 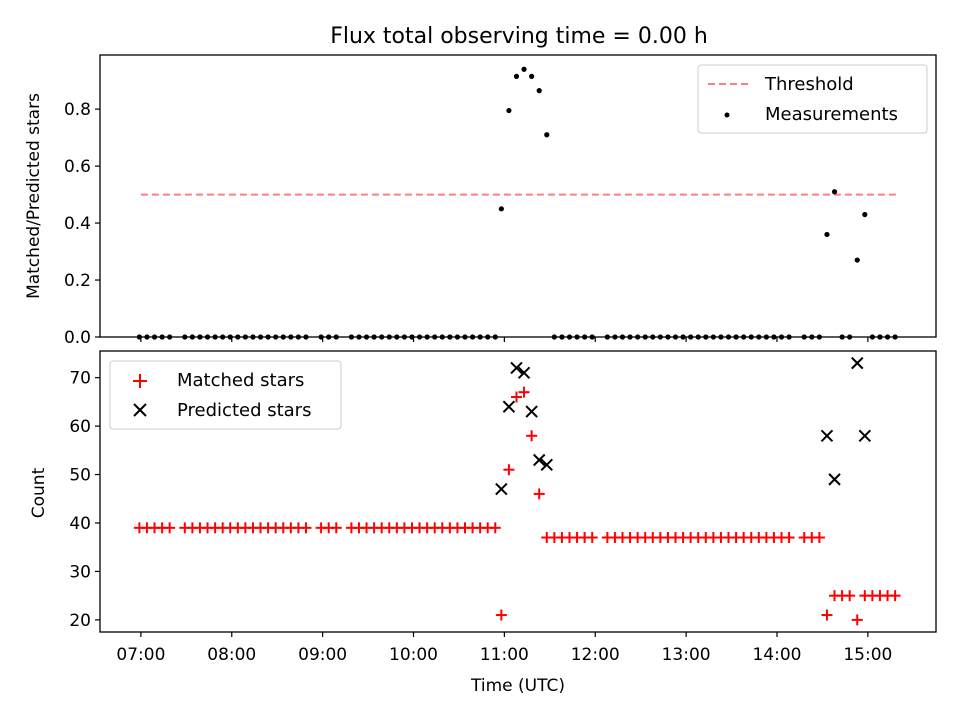 I want to click on bottom-y-tick-label: 70, so click(x=80, y=379).